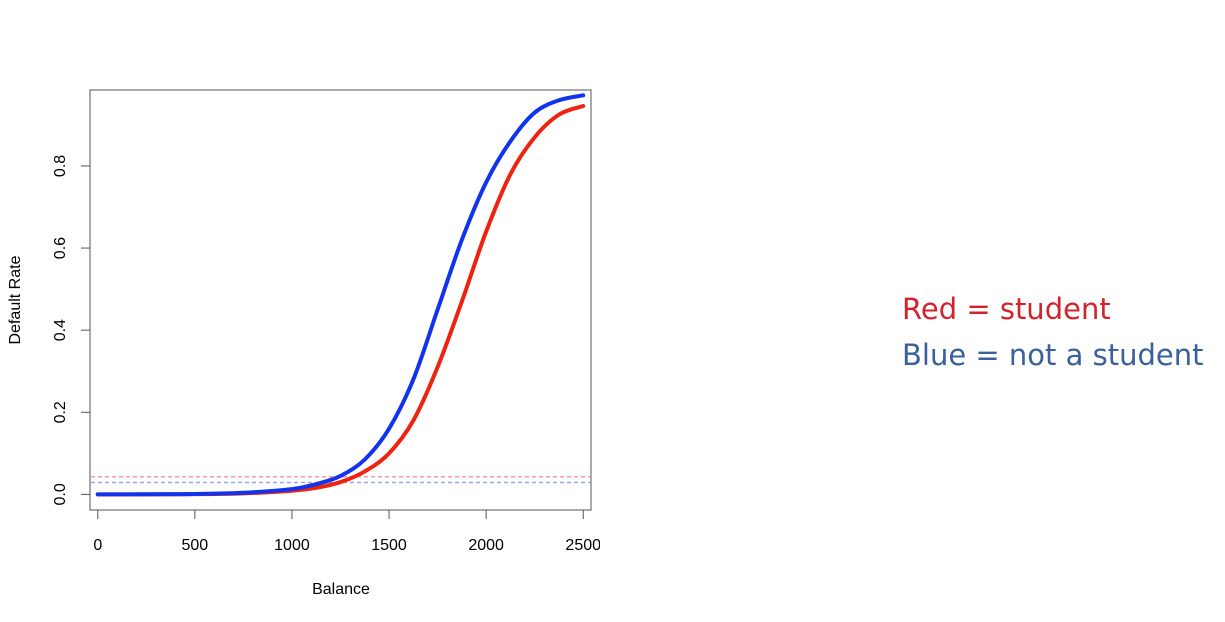  What do you see at coordinates (1052, 332) in the screenshot?
I see `legend: Red = student Blue = not a student` at bounding box center [1052, 332].